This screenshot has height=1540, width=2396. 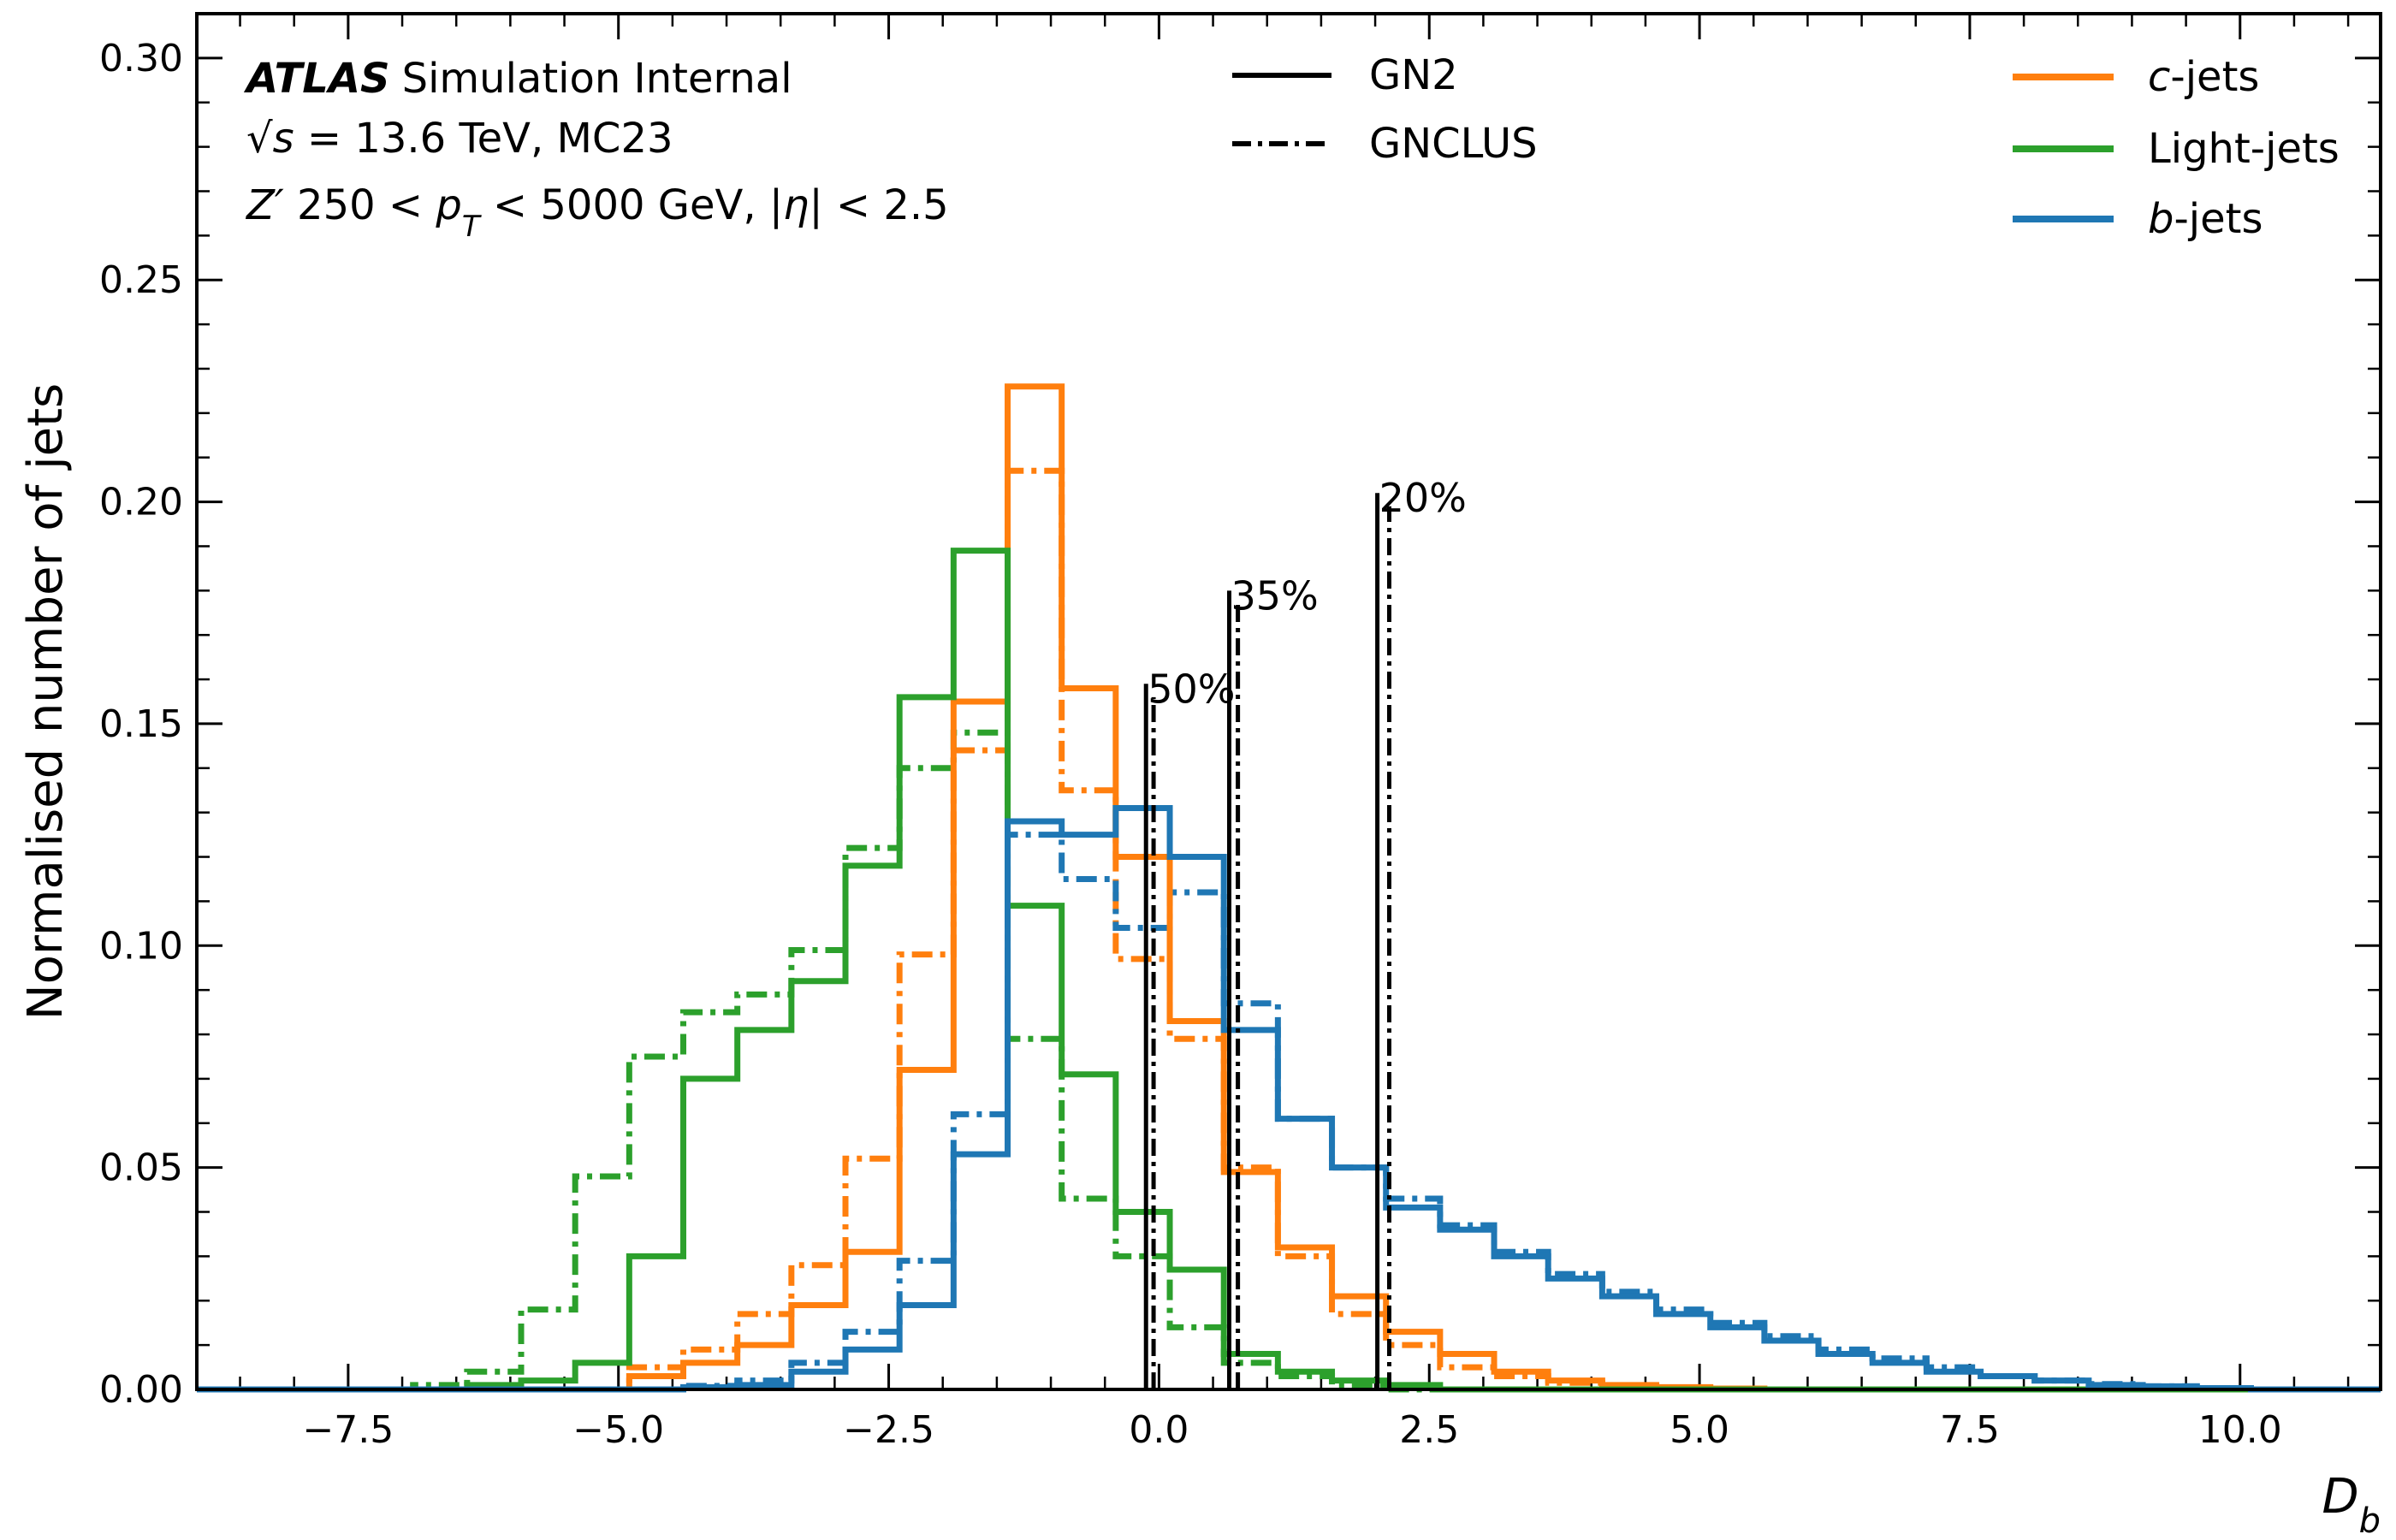 I want to click on info-line-3: Z′ 250 < pT < 5000 GeV, |η| < 2.5, so click(x=597, y=212).